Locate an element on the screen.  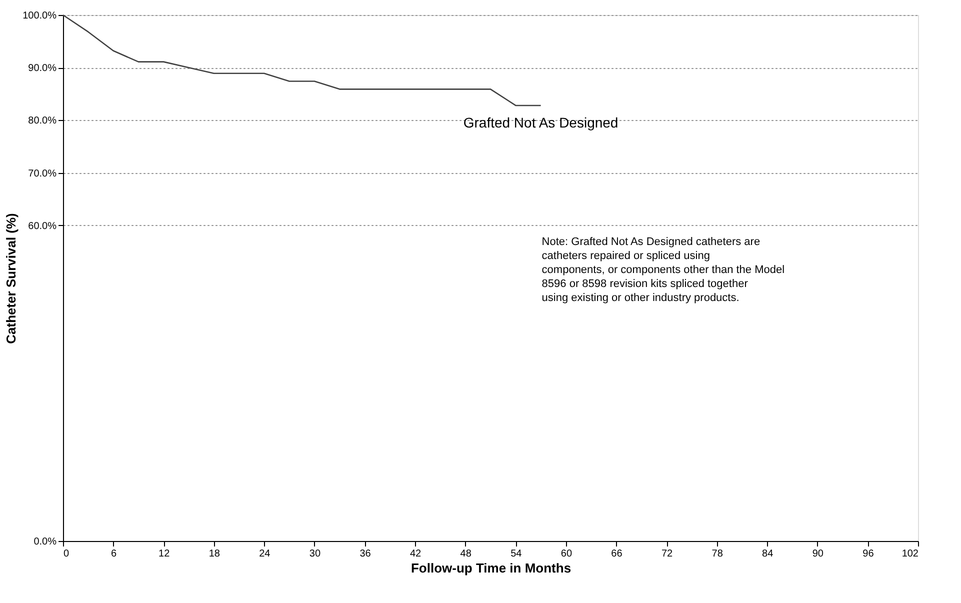
x-tick-label: 78 is located at coordinates (718, 554).